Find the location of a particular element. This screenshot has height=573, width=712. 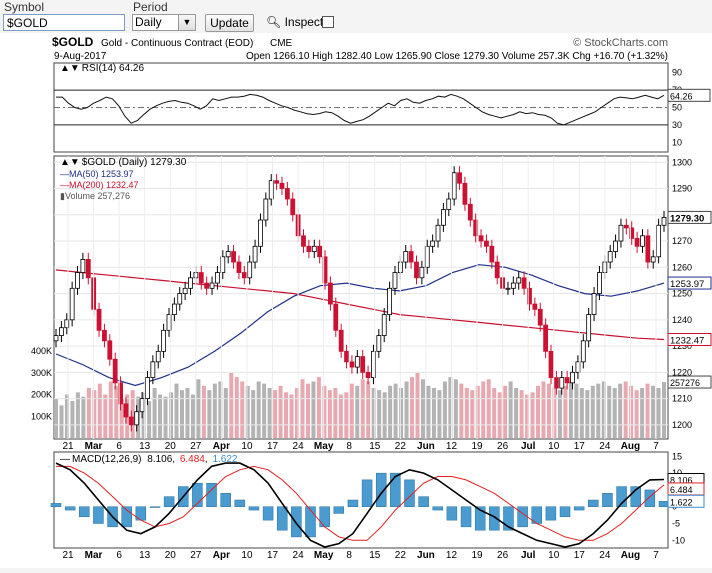

legend-line-icon: — is located at coordinates (65, 459).